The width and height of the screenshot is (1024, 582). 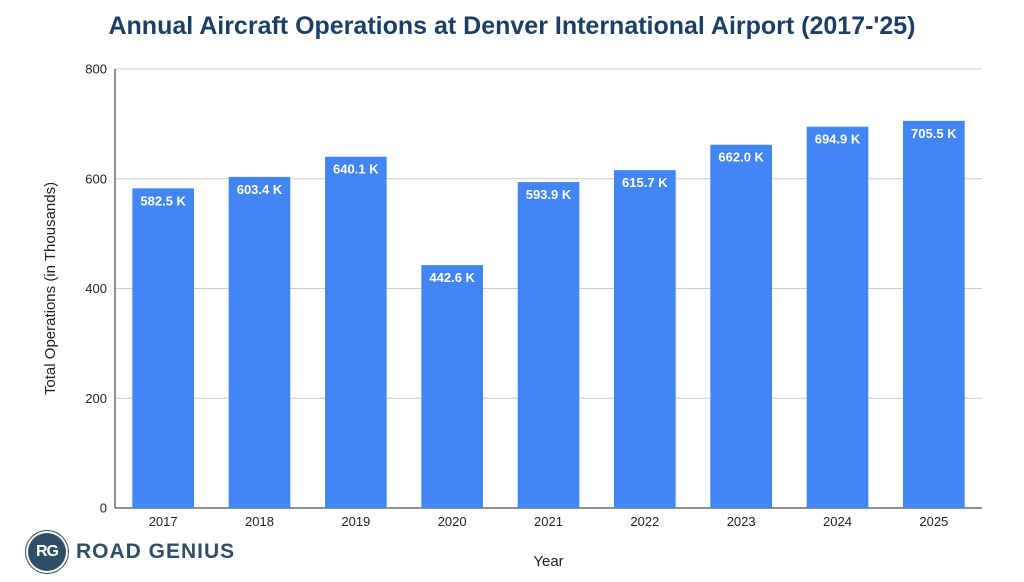 What do you see at coordinates (548, 561) in the screenshot?
I see `x-axis-title: Year` at bounding box center [548, 561].